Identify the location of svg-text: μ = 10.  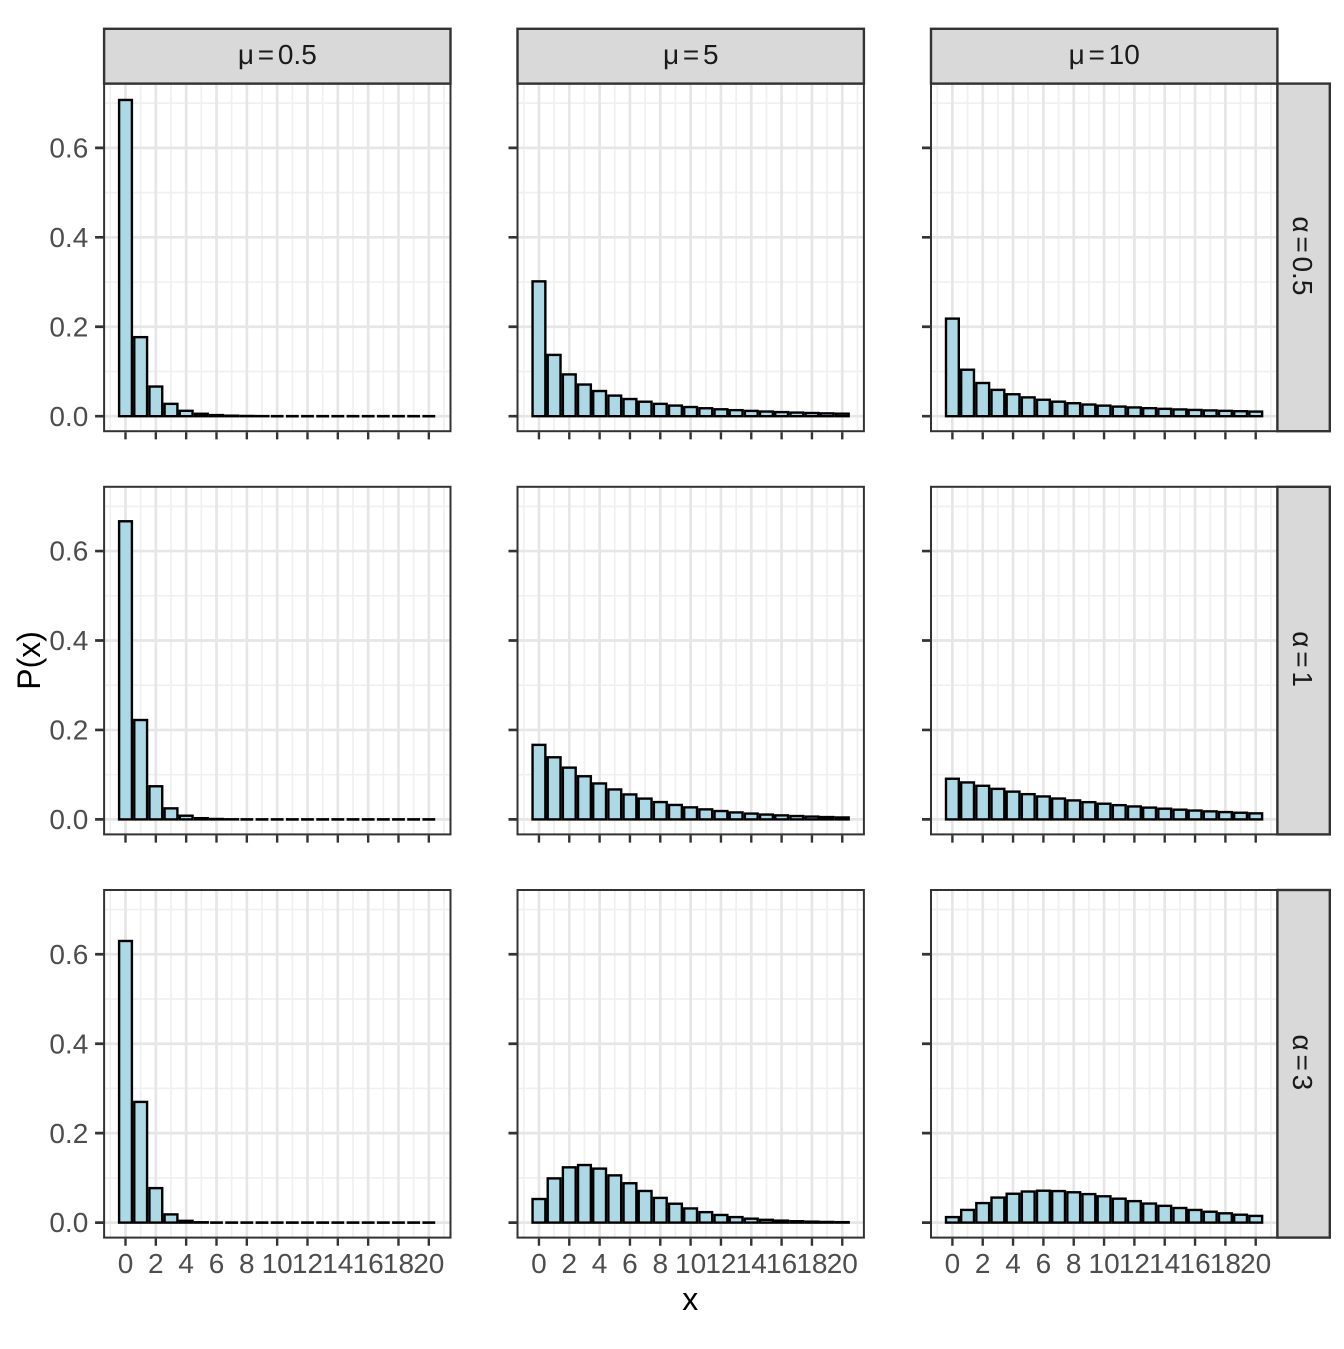
(1104, 54).